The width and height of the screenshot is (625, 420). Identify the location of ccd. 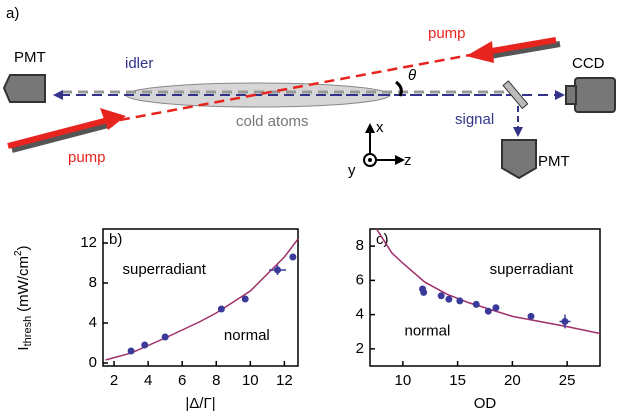
(595, 95).